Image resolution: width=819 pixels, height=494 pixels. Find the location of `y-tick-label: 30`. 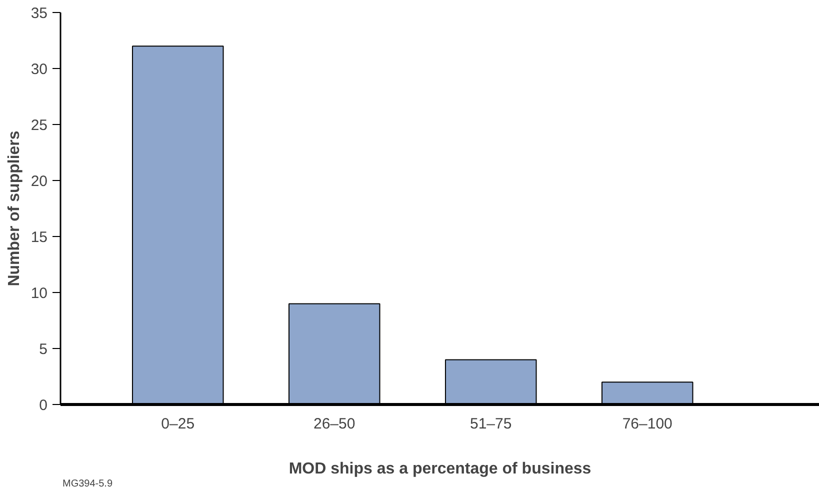

y-tick-label: 30 is located at coordinates (39, 69).